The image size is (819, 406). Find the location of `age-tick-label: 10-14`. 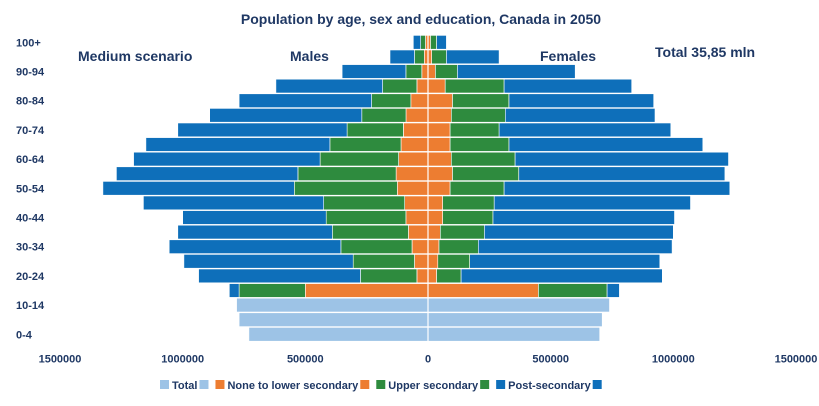

age-tick-label: 10-14 is located at coordinates (30, 306).